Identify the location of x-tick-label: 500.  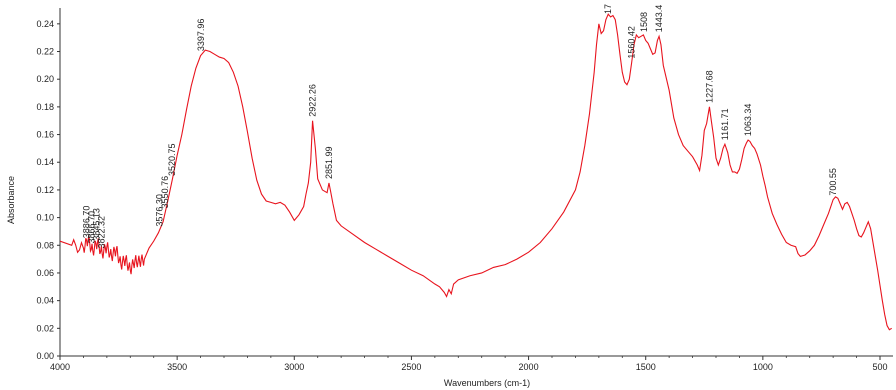
(879, 367).